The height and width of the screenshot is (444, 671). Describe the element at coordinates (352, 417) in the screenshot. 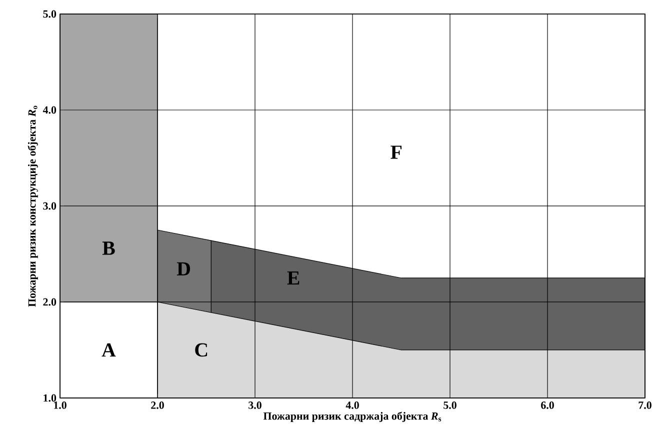

I see `x-axis-title: Пожарни ризик садржаја објекта R$_{s}$` at that location.